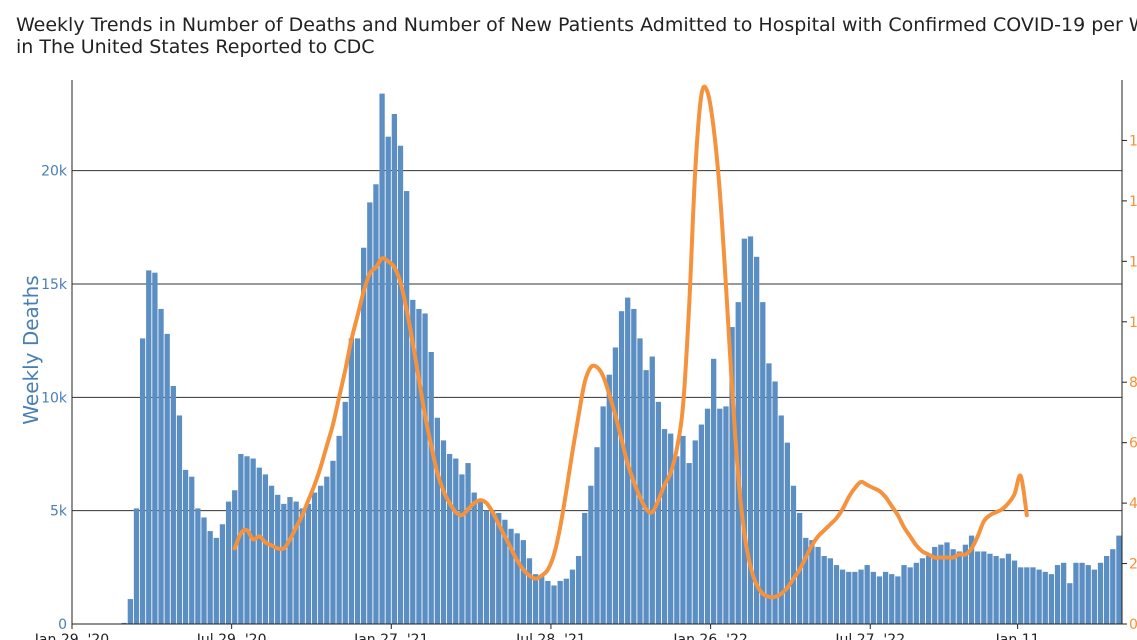  I want to click on x-tick-label: Jan 26, '22, so click(709, 636).